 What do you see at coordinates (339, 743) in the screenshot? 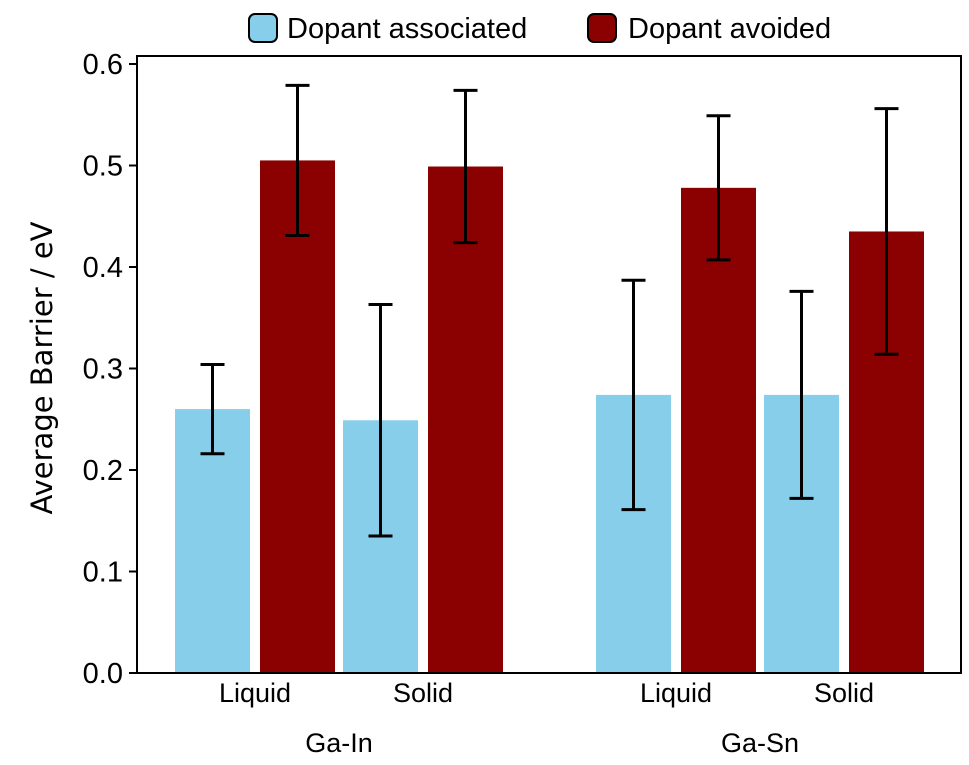
I see `x-group-label: Ga-In` at bounding box center [339, 743].